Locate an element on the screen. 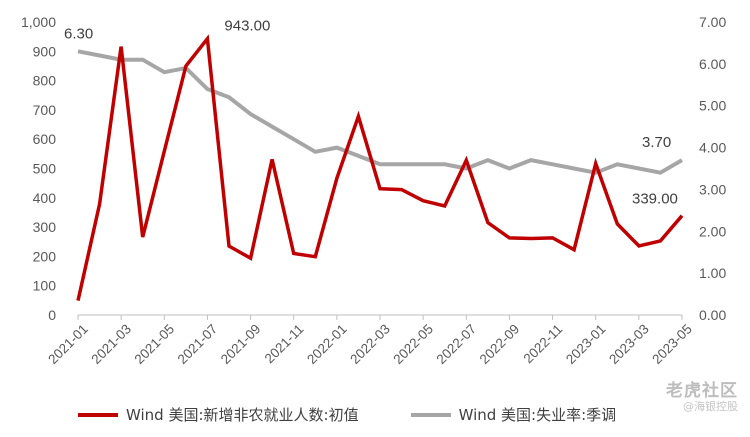 Image resolution: width=750 pixels, height=437 pixels. x-tick-label: 2021-09 is located at coordinates (241, 344).